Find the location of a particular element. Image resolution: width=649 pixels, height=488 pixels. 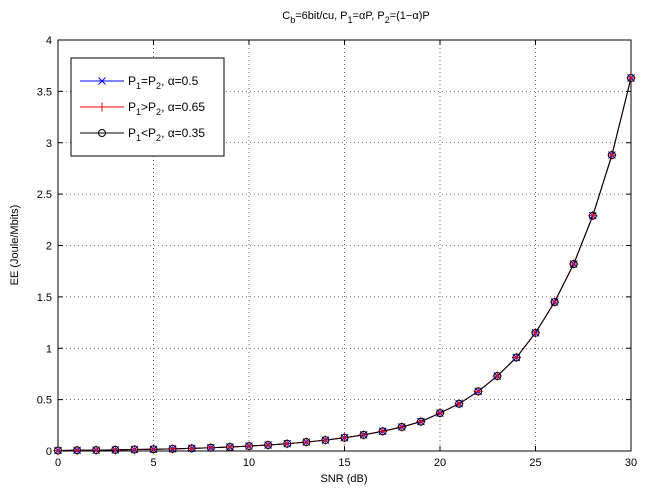

y-tick-label: 0 is located at coordinates (49, 452).